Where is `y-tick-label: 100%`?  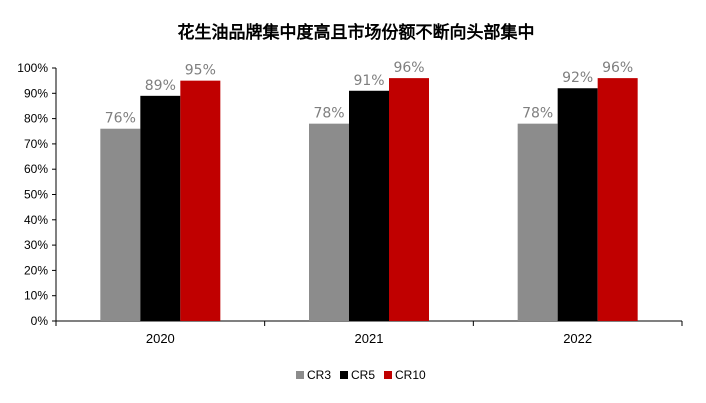
y-tick-label: 100% is located at coordinates (32, 68).